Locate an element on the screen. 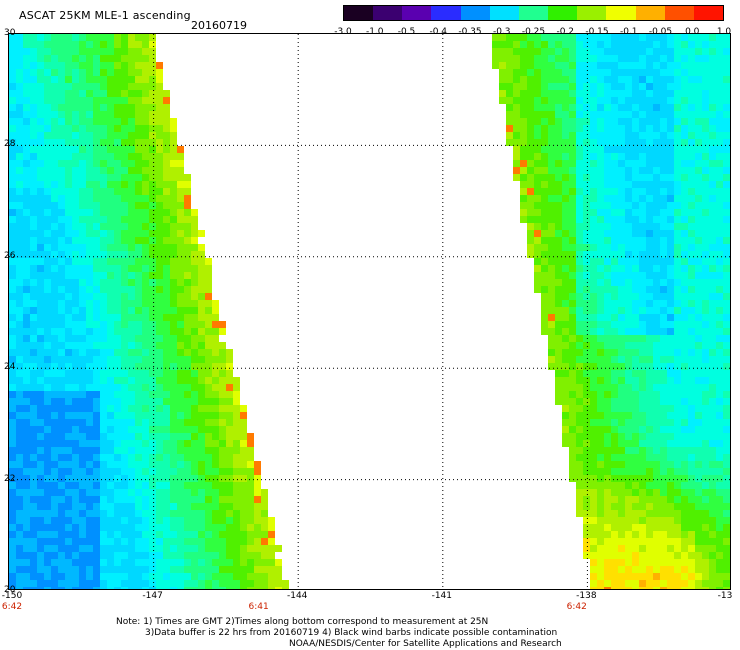 The width and height of the screenshot is (740, 650). colorbar-label: -1.0 is located at coordinates (374, 32).